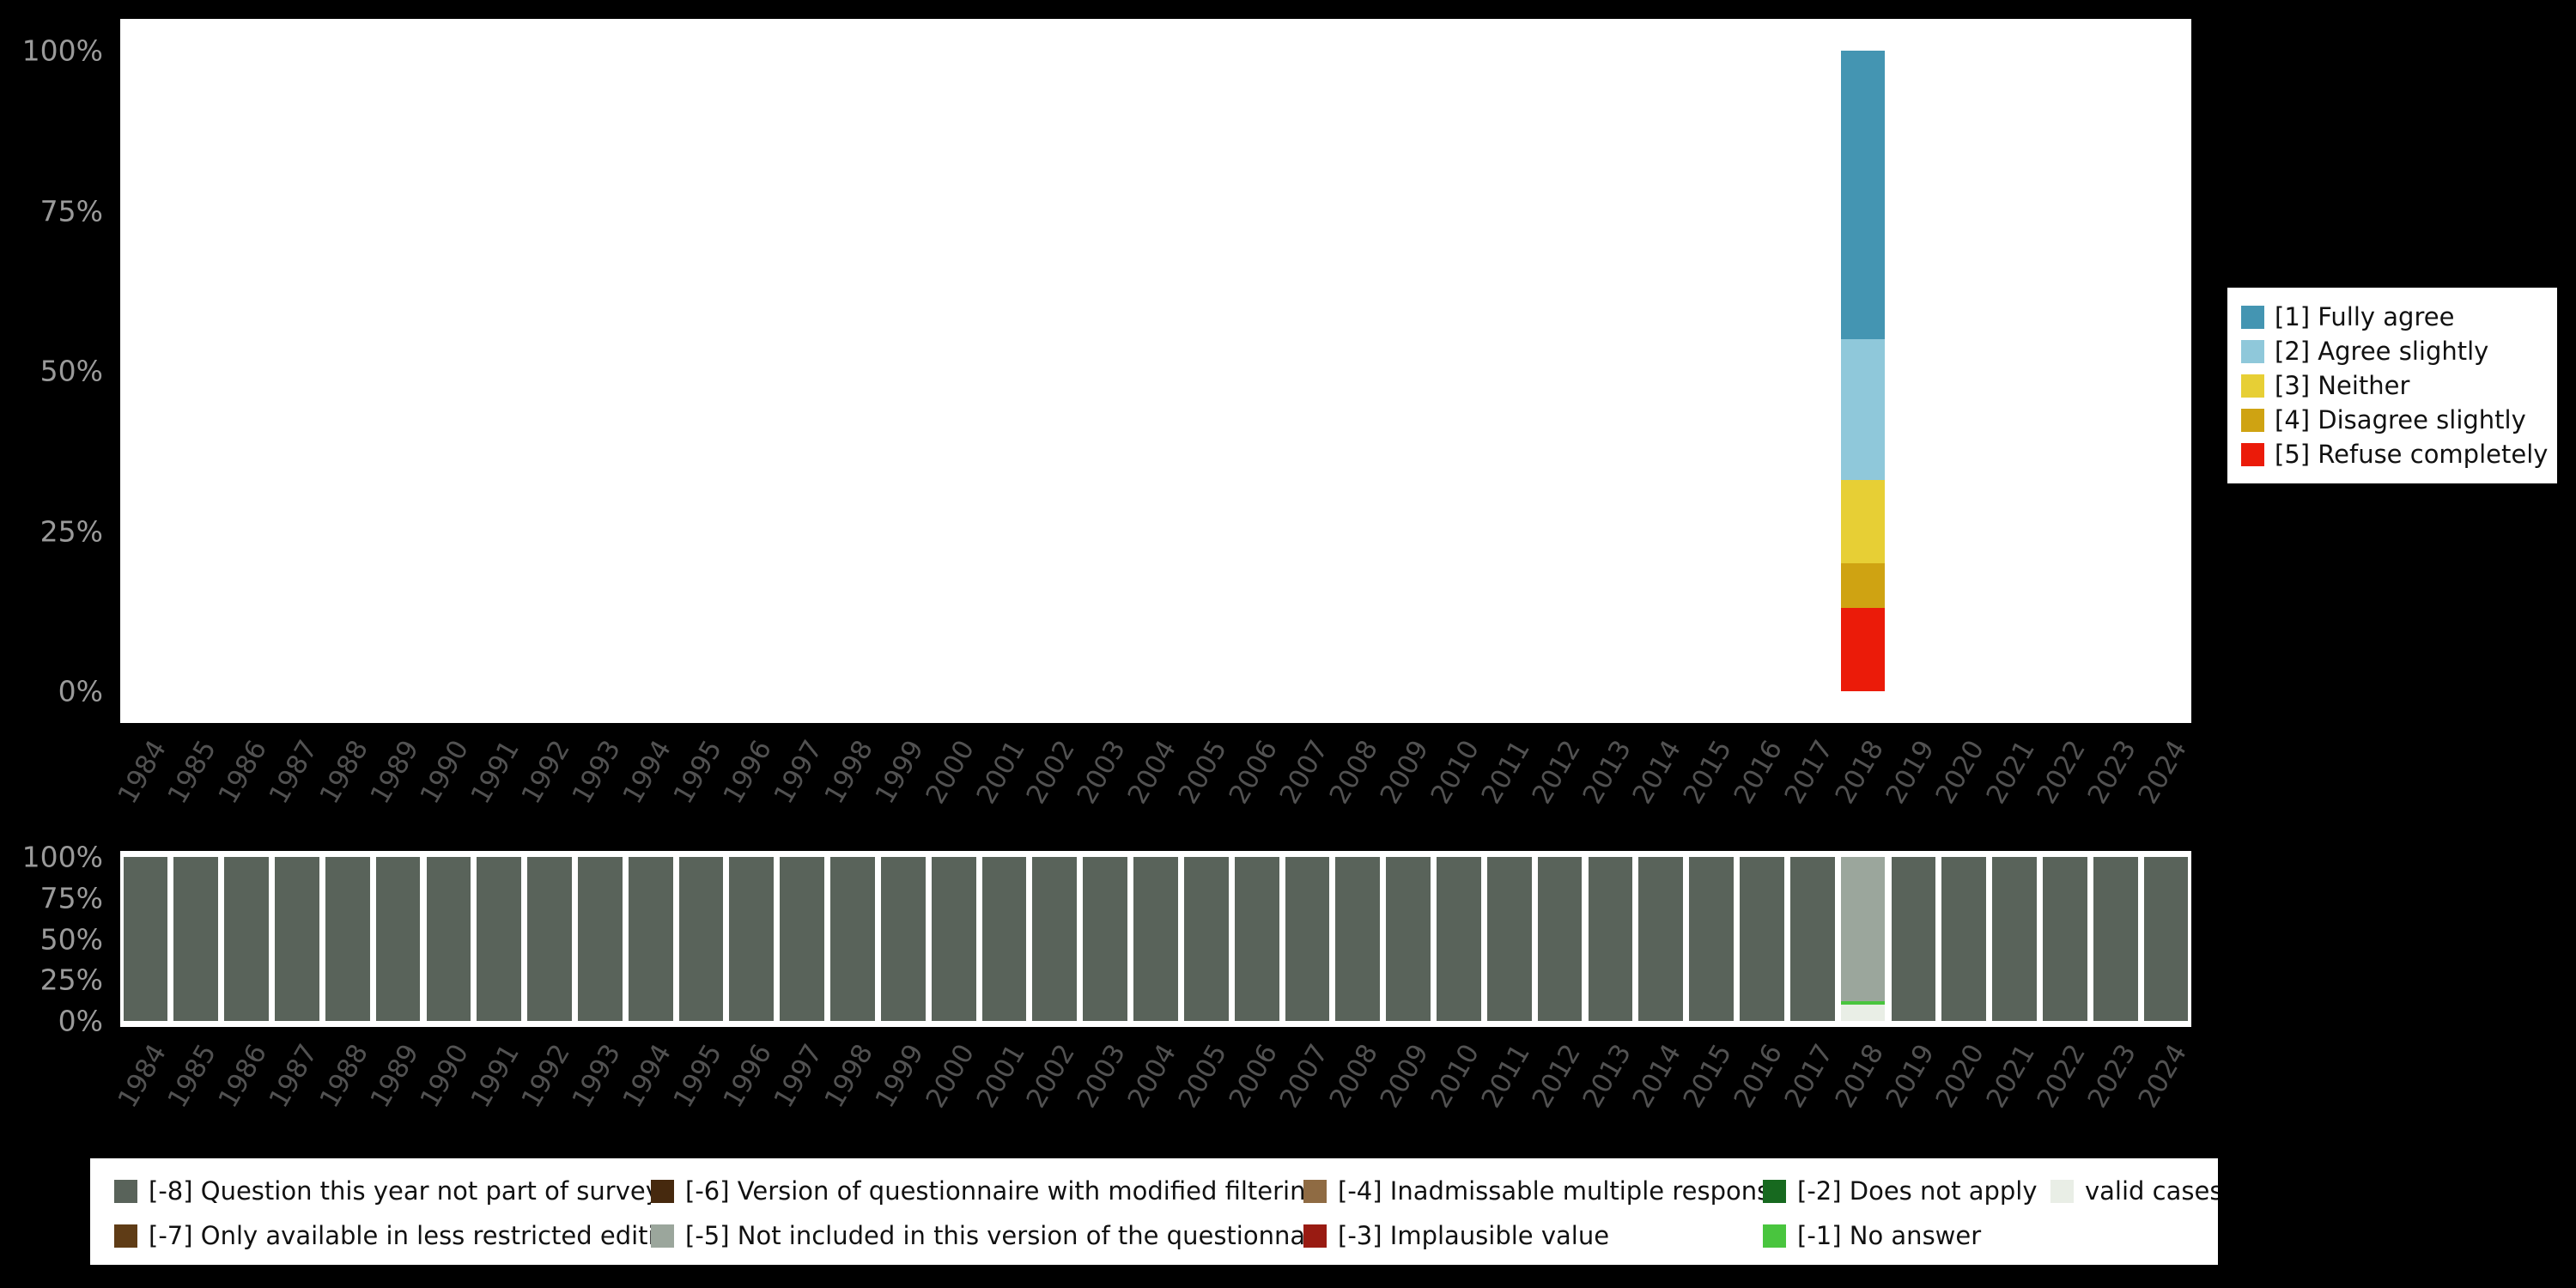 The width and height of the screenshot is (2576, 1288). What do you see at coordinates (1960, 772) in the screenshot?
I see `x-tick-label: 2020` at bounding box center [1960, 772].